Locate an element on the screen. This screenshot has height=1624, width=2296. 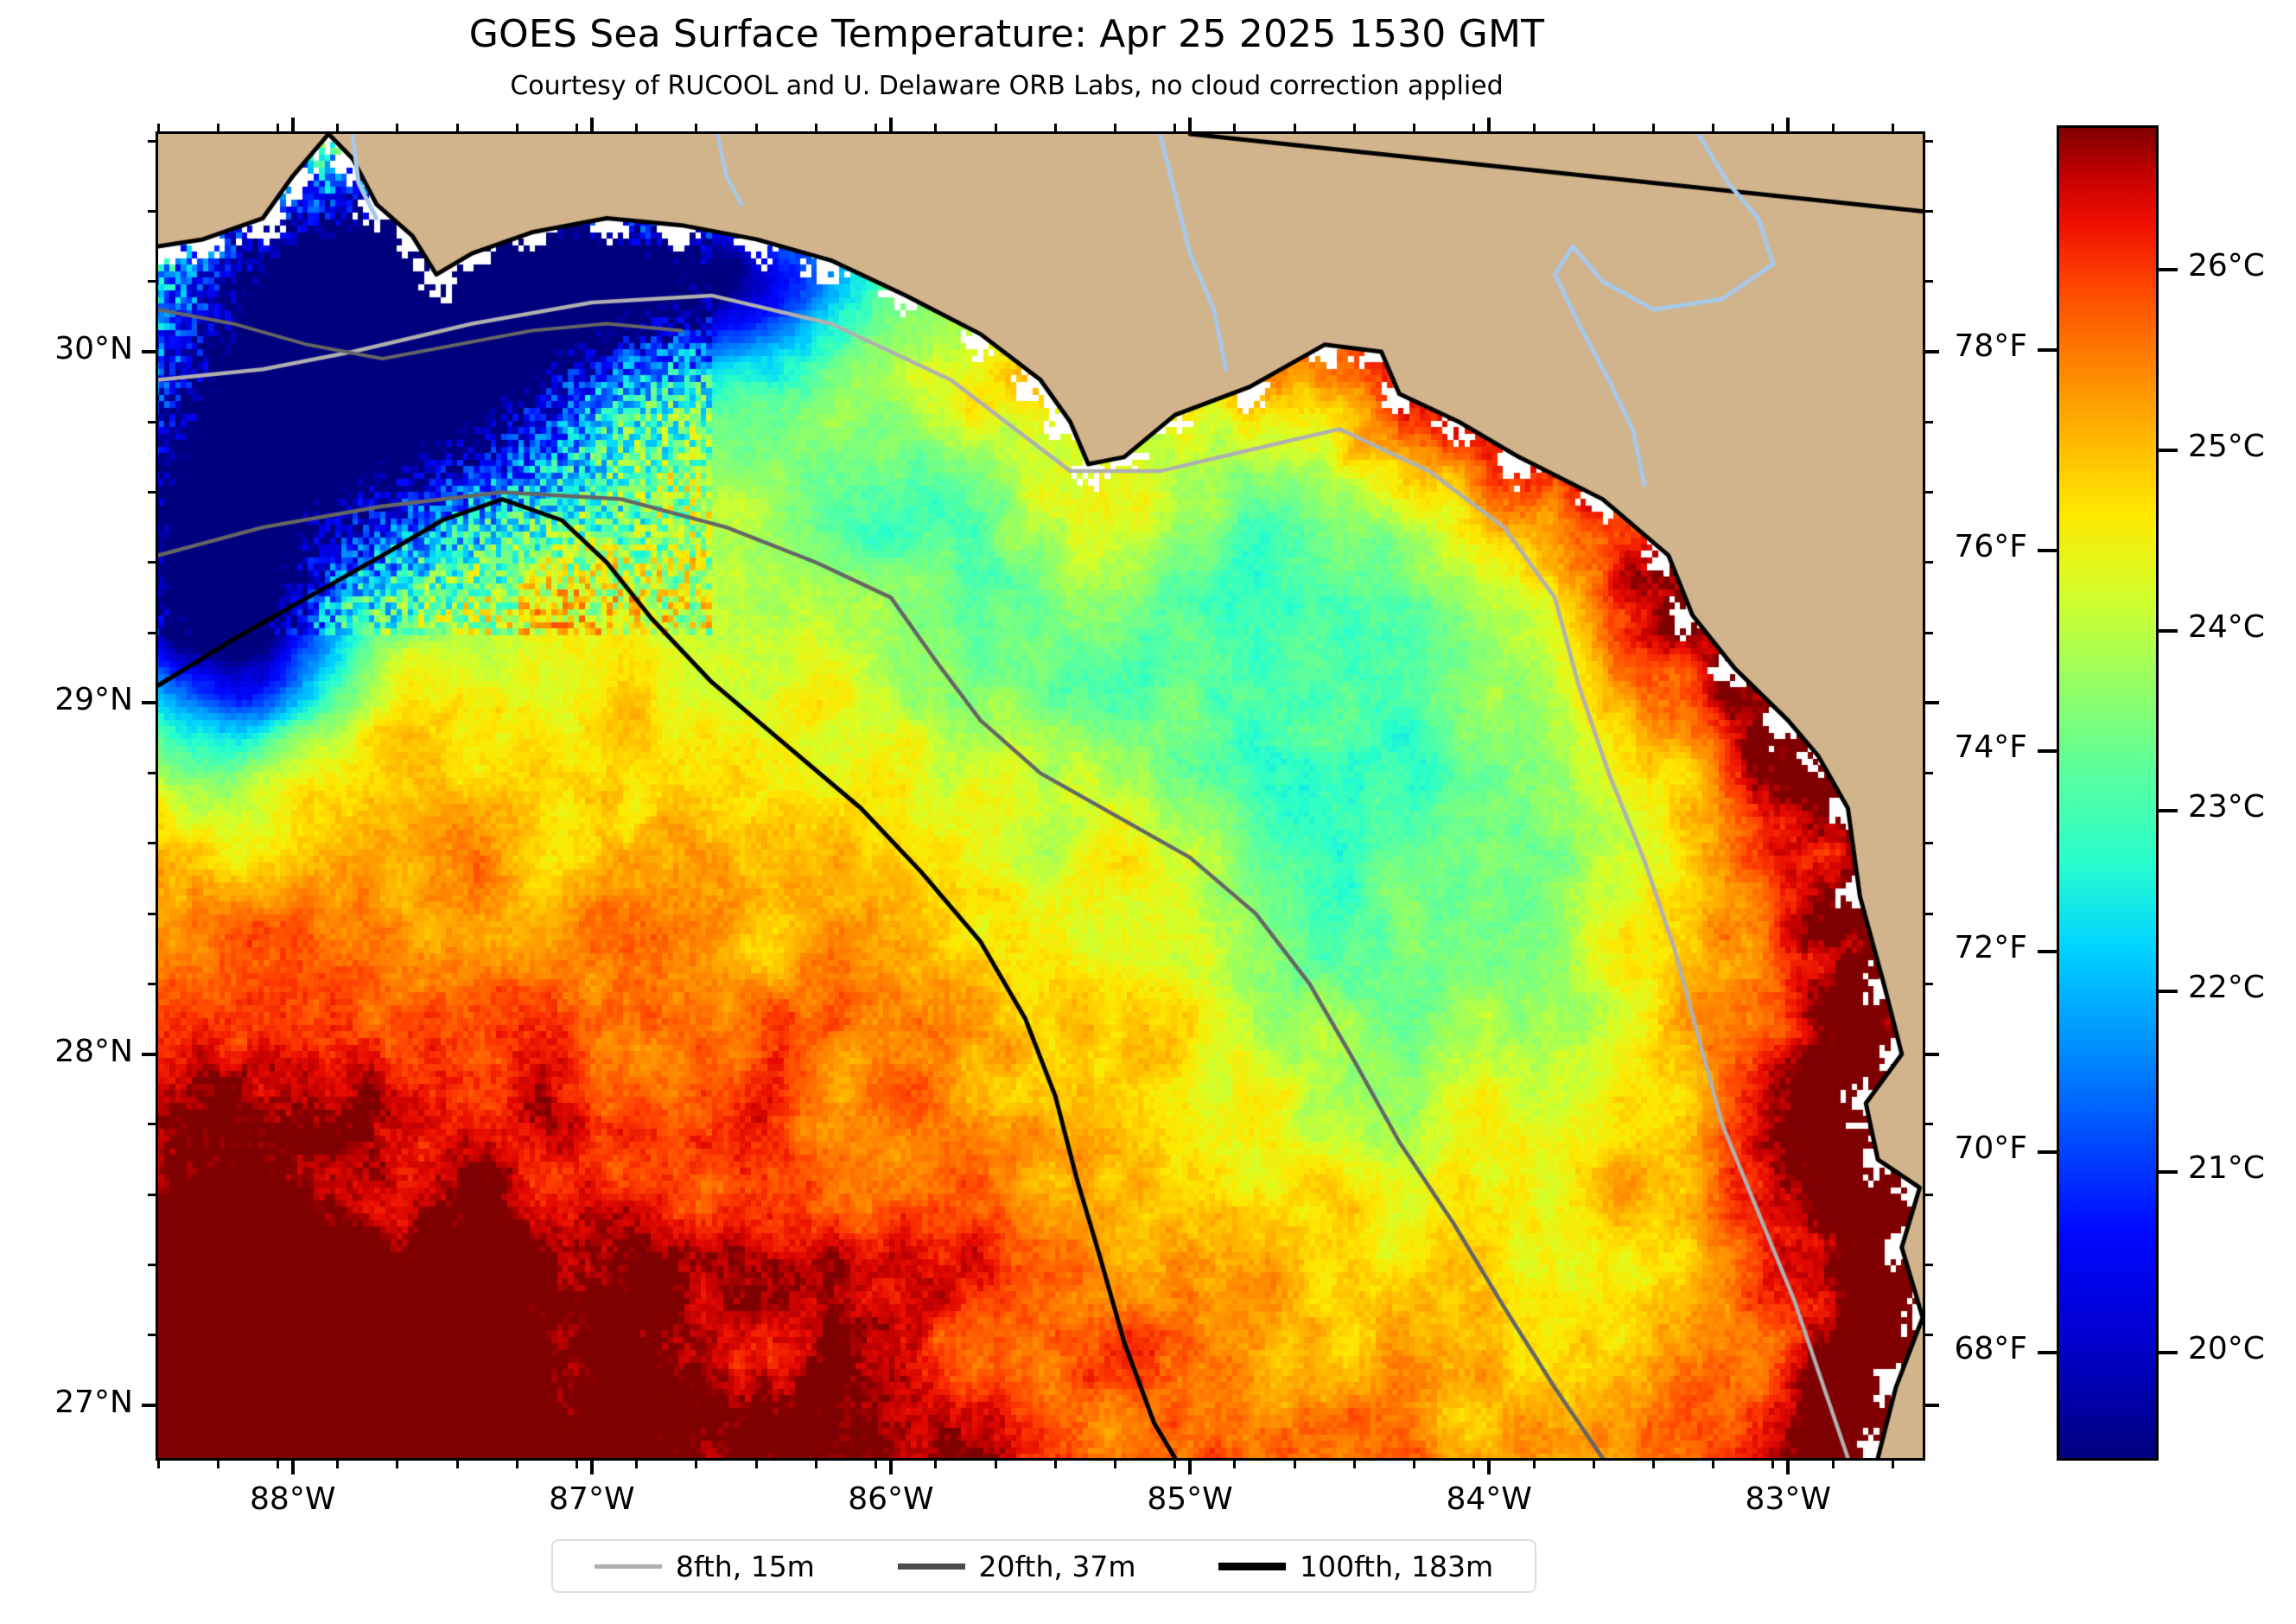
y-axis-label: 27°N is located at coordinates (93, 1403).